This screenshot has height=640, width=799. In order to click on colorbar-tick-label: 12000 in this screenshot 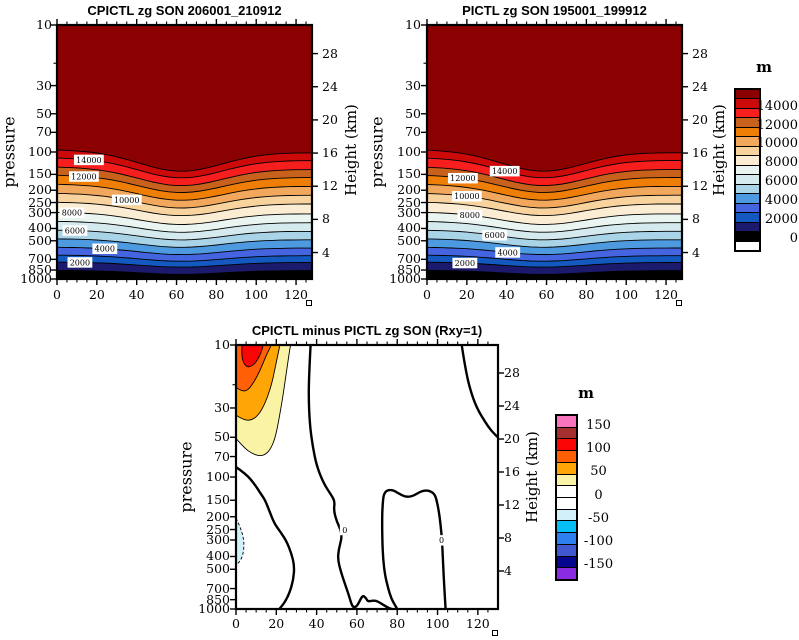, I will do `click(777, 125)`.